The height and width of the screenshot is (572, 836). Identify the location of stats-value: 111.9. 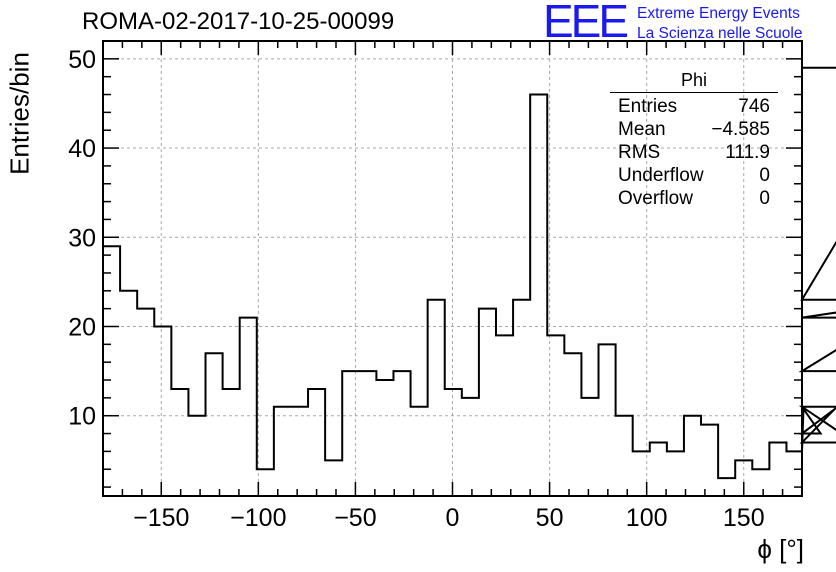
(747, 152).